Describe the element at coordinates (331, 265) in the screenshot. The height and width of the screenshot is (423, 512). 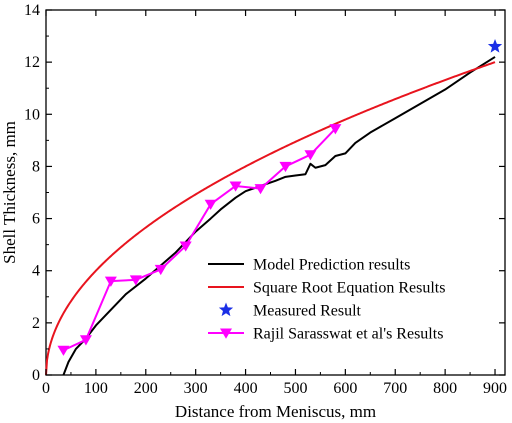
I see `legend-label: Model Prediction results` at that location.